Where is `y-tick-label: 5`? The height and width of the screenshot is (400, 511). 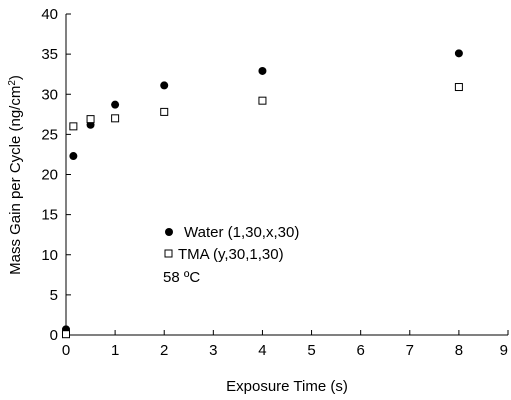
y-tick-label: 5 is located at coordinates (54, 295).